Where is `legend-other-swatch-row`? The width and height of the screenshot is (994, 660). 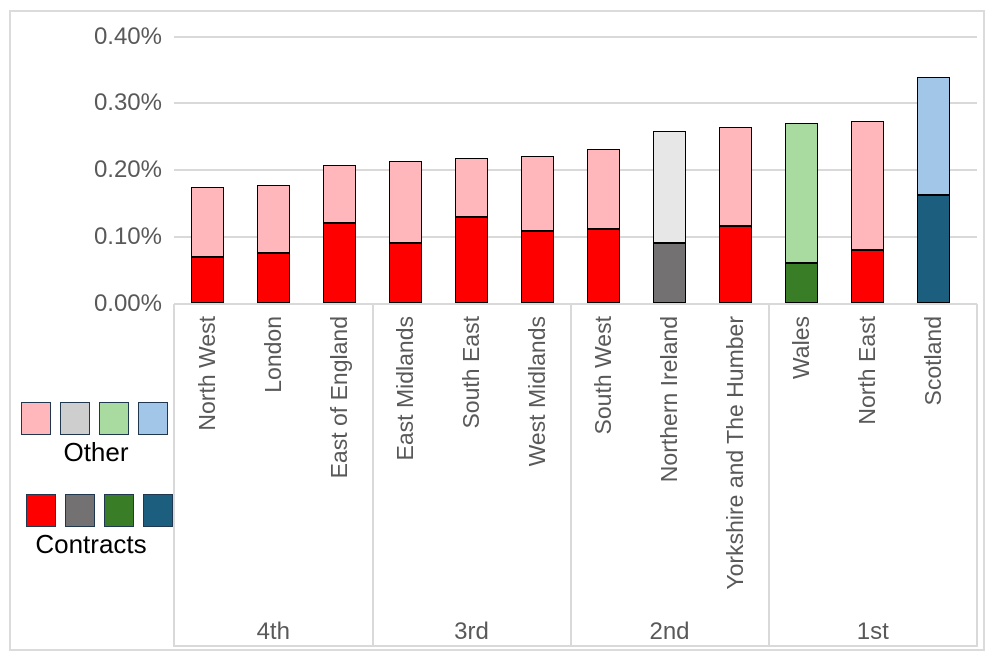
legend-other-swatch-row is located at coordinates (94, 418).